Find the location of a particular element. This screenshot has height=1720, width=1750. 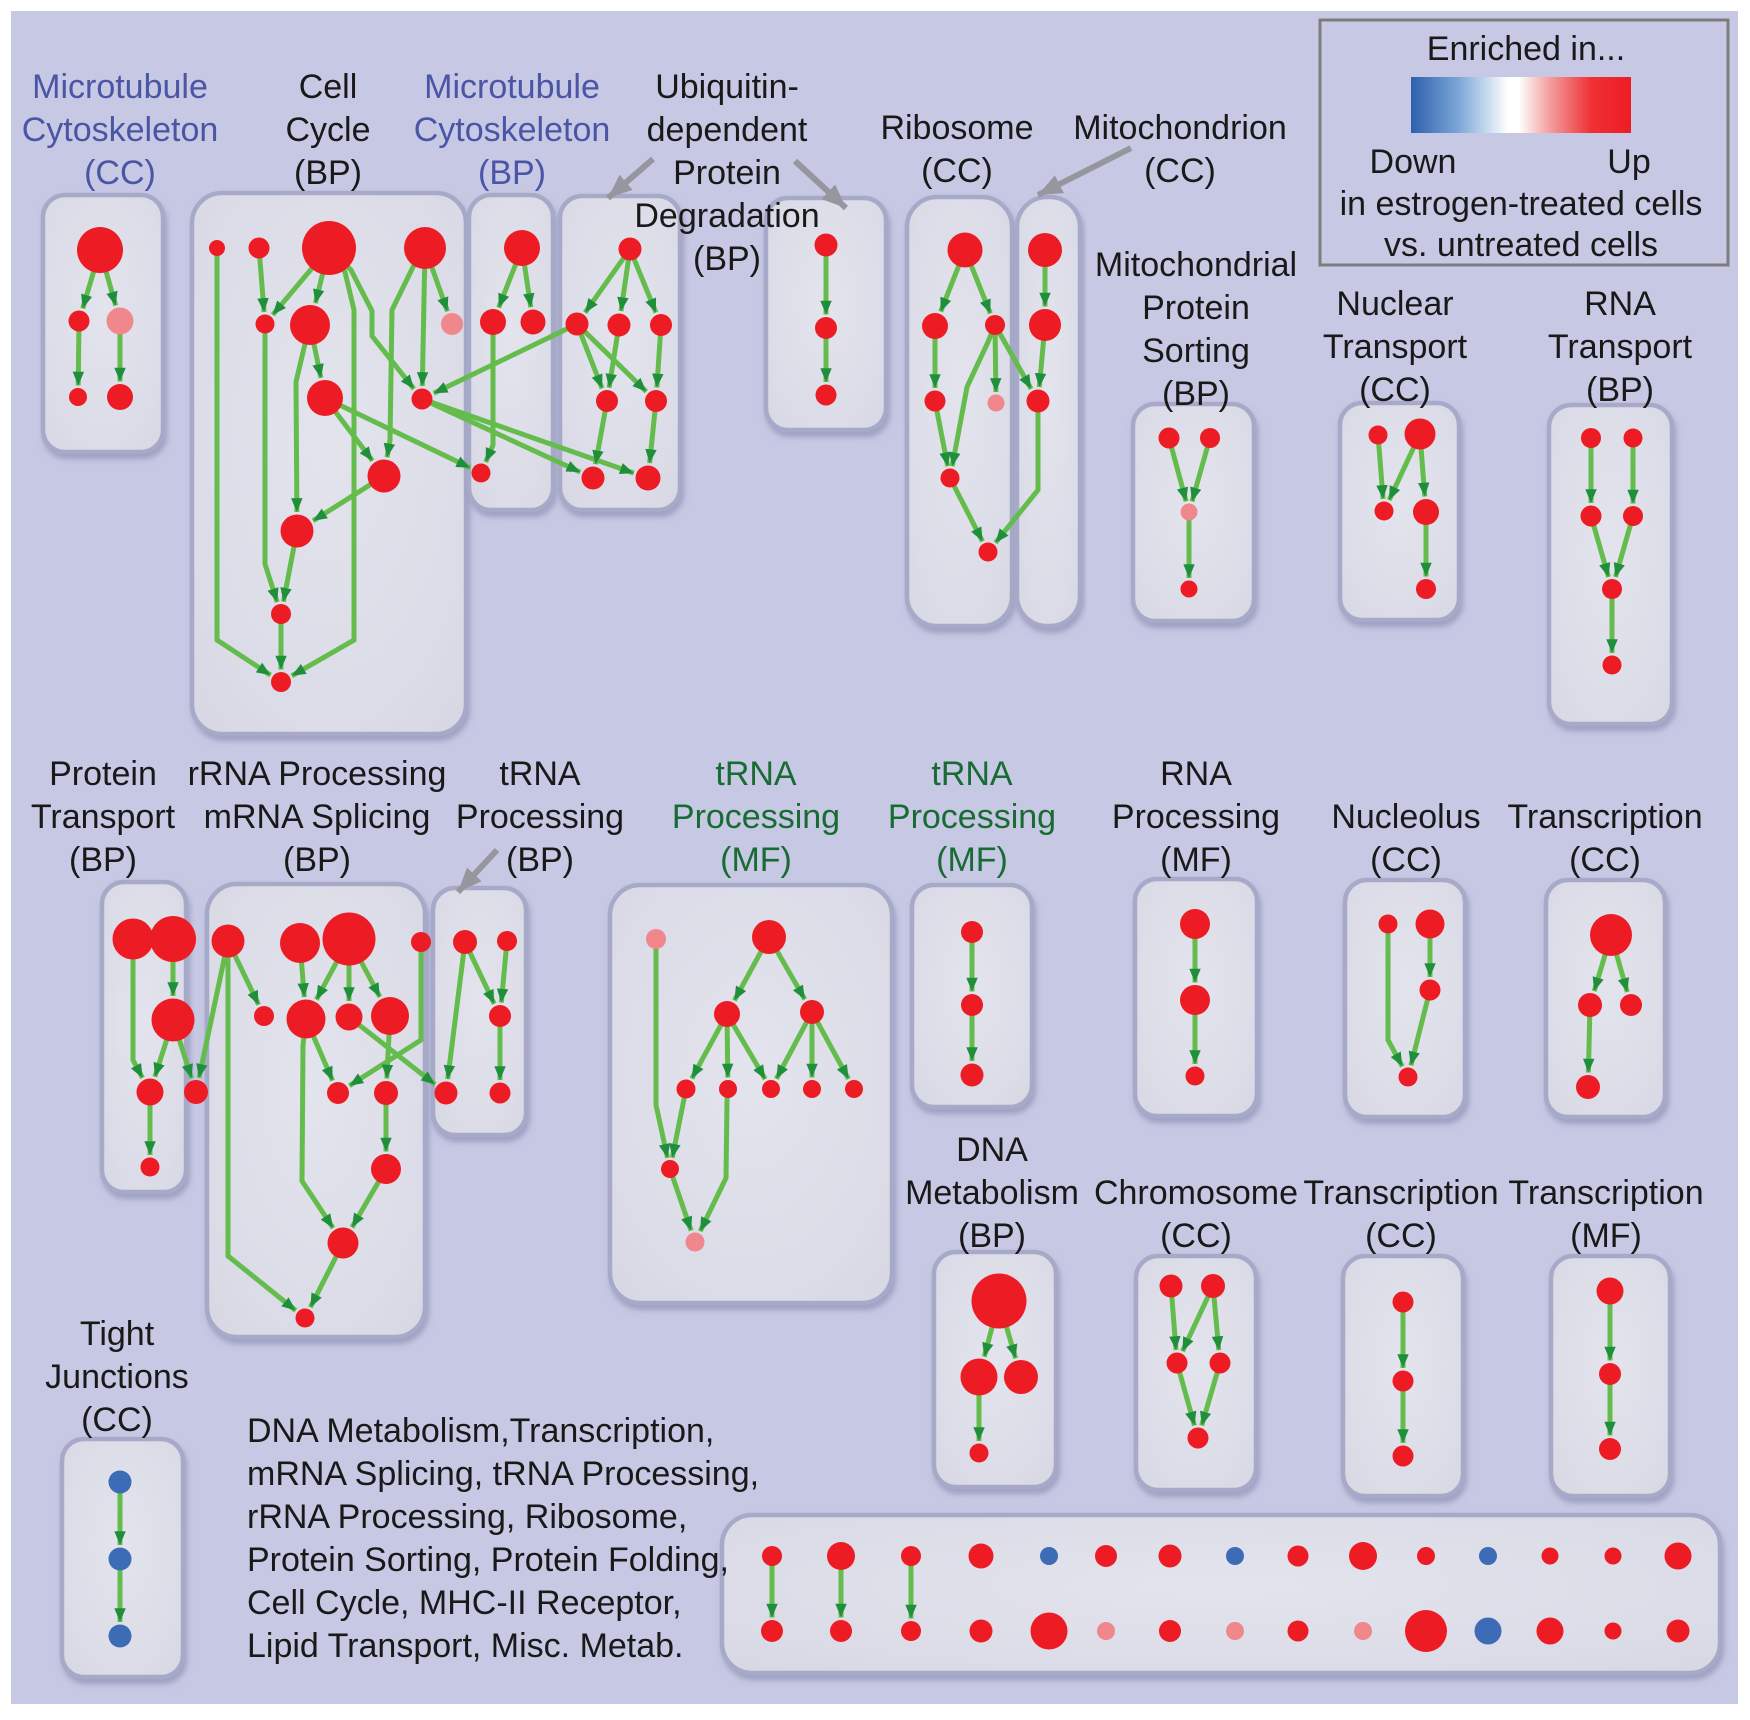

svg-text: Tight is located at coordinates (117, 1334).